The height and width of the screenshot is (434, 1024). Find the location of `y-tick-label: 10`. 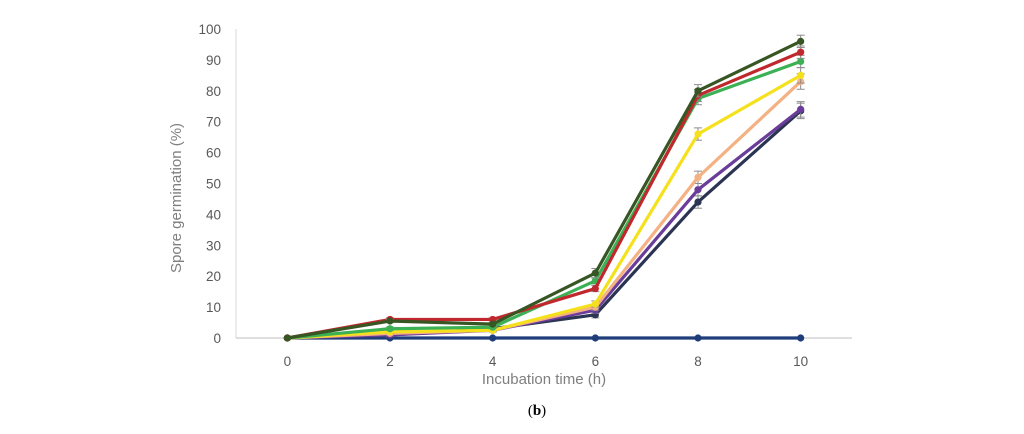

y-tick-label: 10 is located at coordinates (213, 307).